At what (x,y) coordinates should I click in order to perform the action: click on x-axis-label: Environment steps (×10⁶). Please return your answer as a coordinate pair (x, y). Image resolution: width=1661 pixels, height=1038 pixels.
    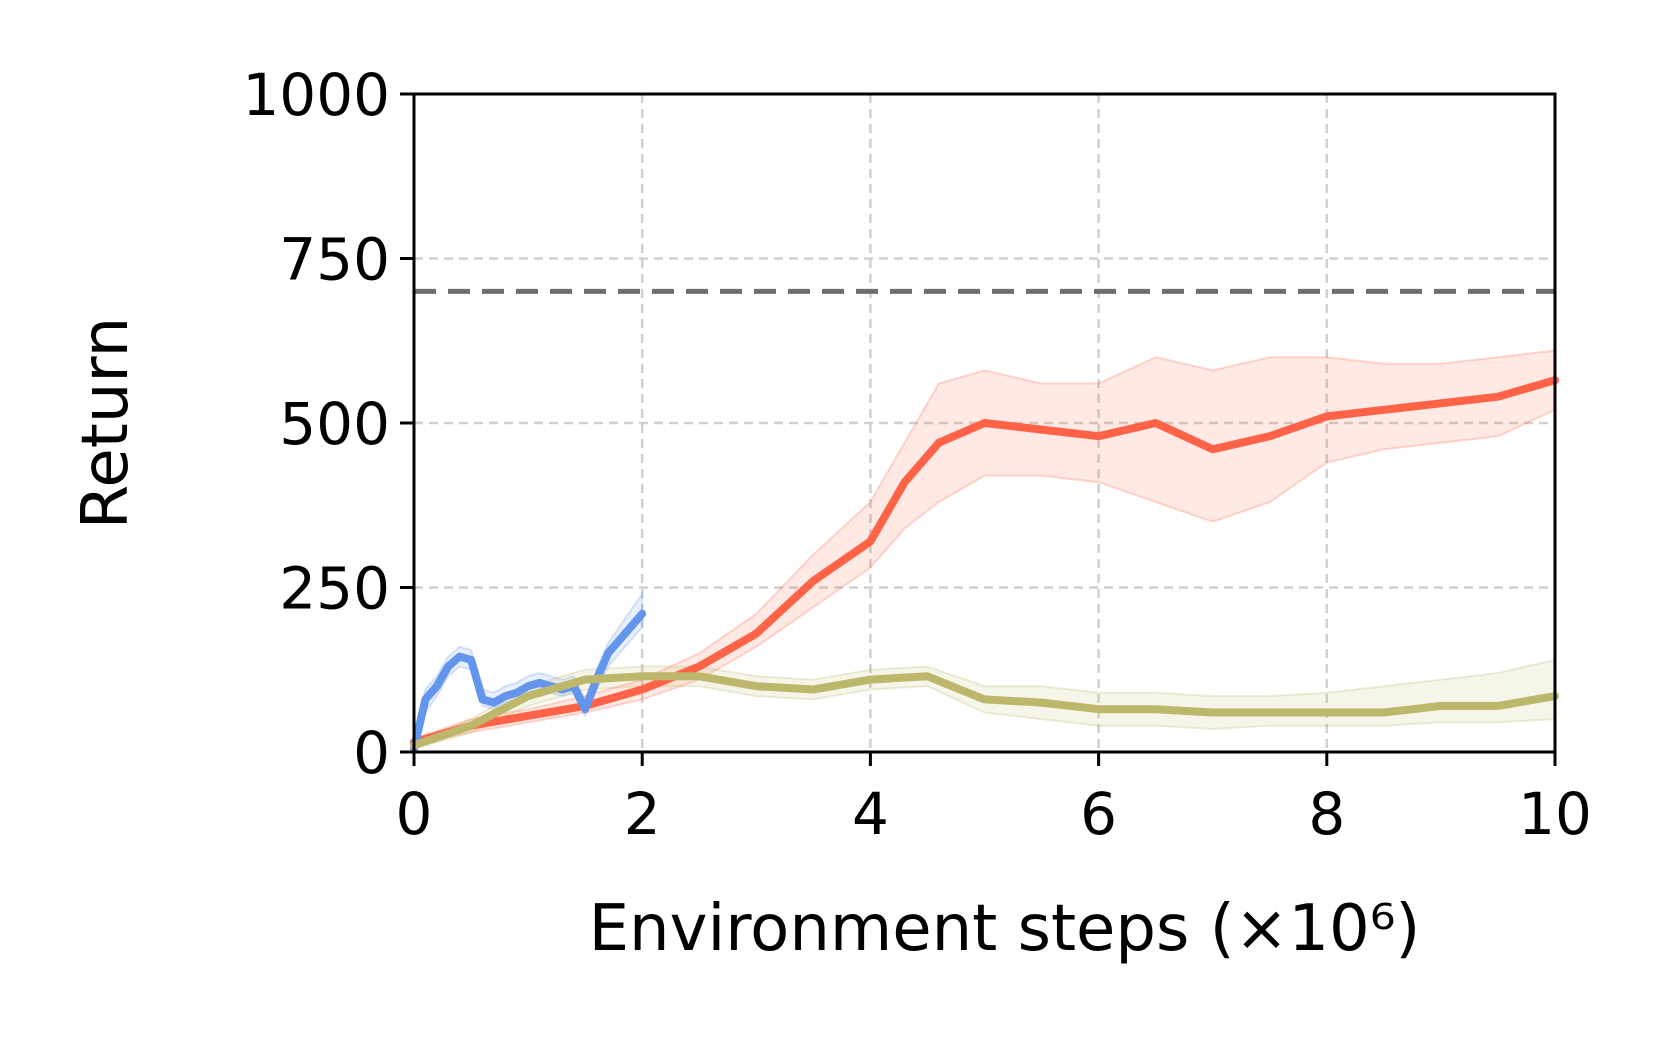
    Looking at the image, I should click on (1005, 929).